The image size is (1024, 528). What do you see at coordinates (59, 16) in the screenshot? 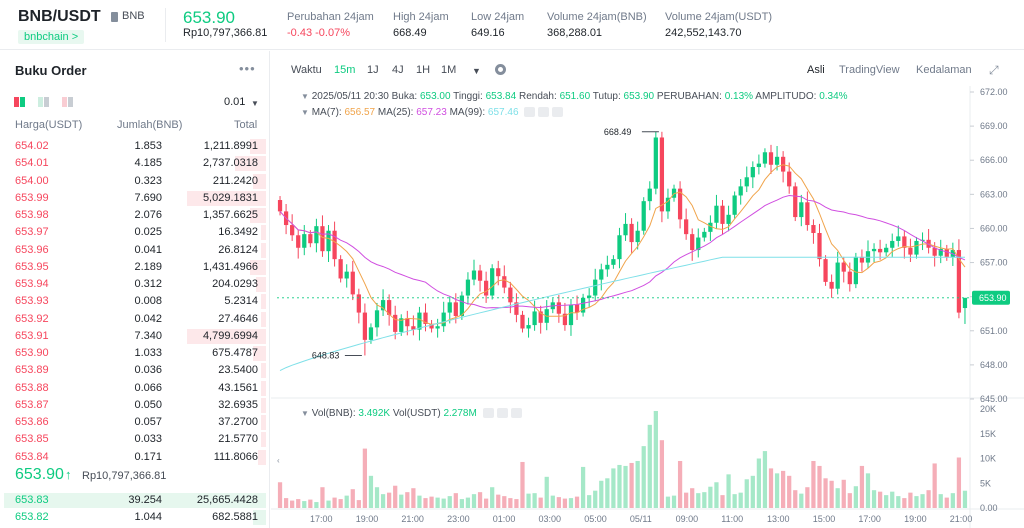
I see `symbol-title: BNB/USDT` at bounding box center [59, 16].